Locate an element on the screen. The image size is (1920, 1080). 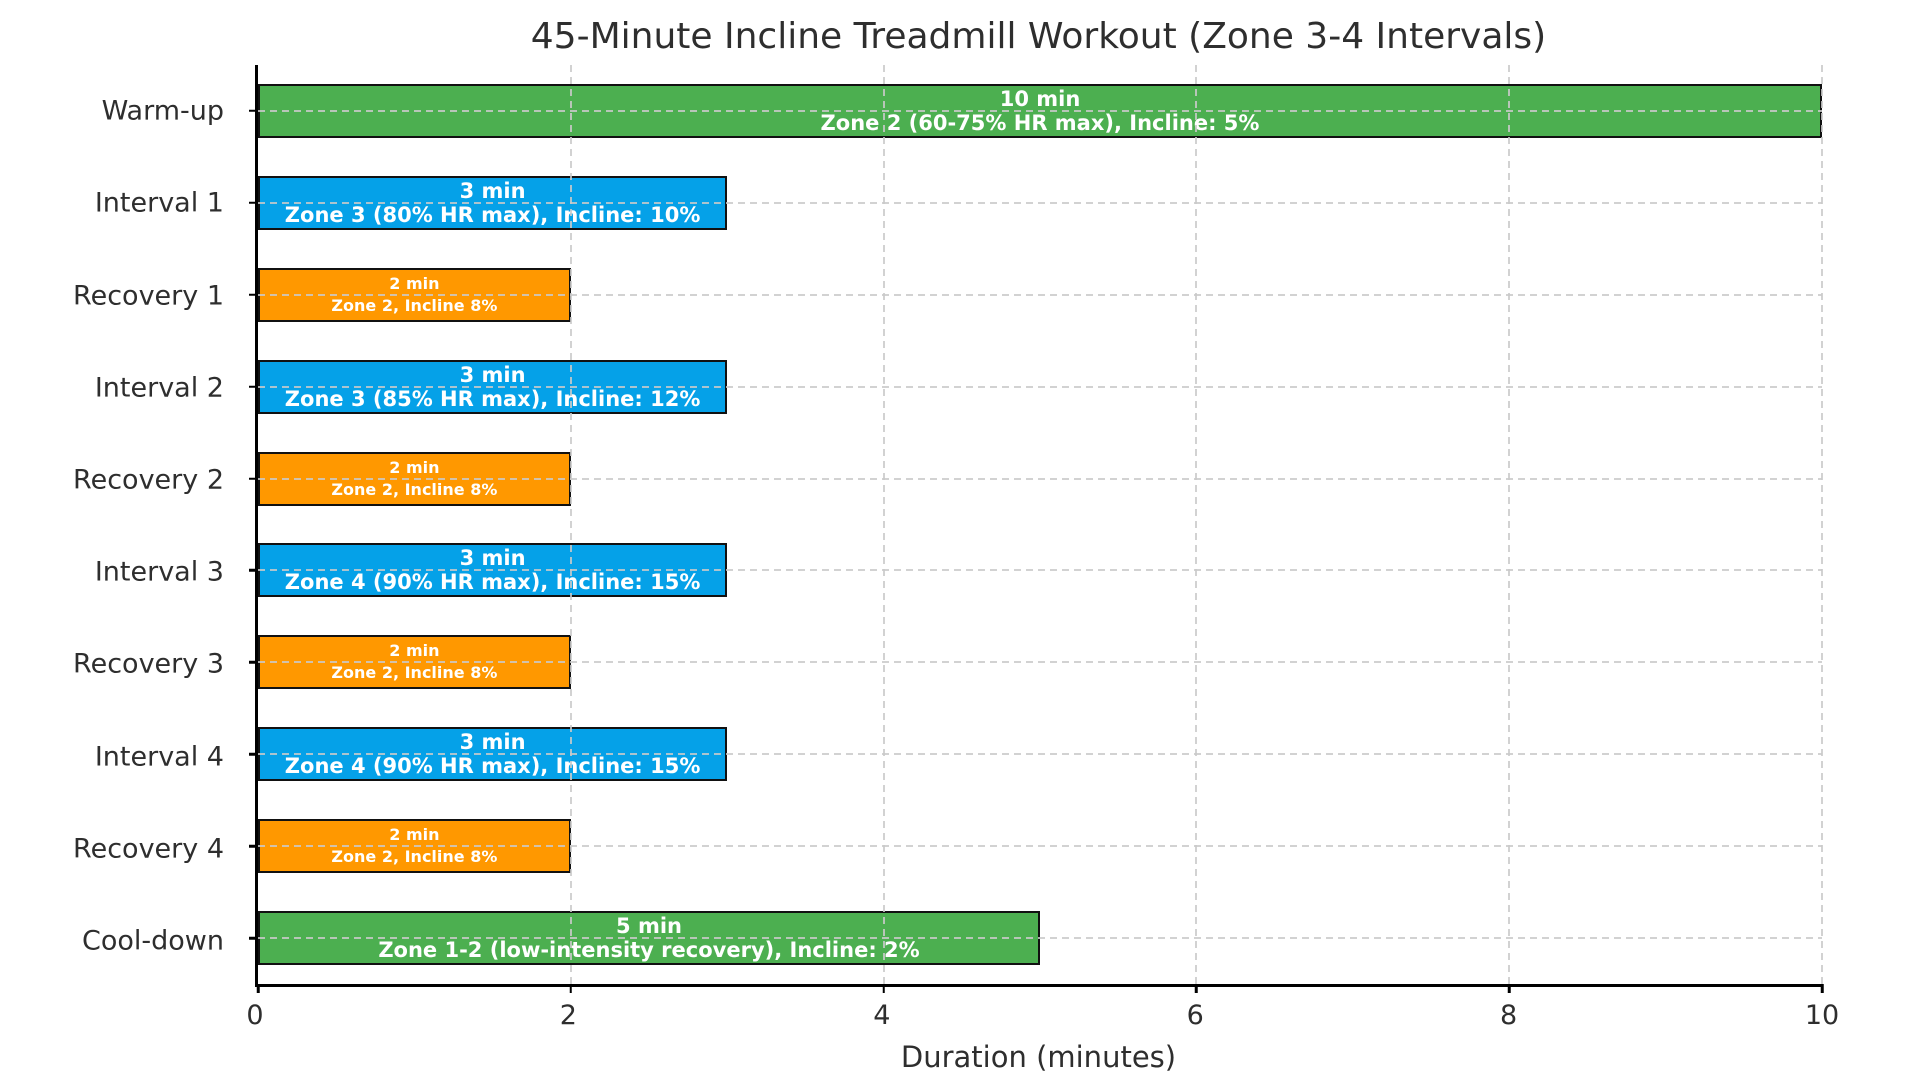
bar-label-duration: 10 min is located at coordinates (1040, 98).